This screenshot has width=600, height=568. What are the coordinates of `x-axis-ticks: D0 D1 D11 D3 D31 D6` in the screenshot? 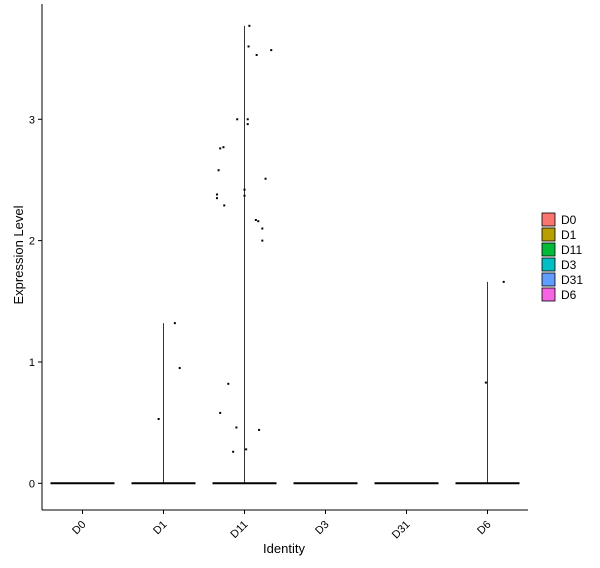 It's located at (282, 526).